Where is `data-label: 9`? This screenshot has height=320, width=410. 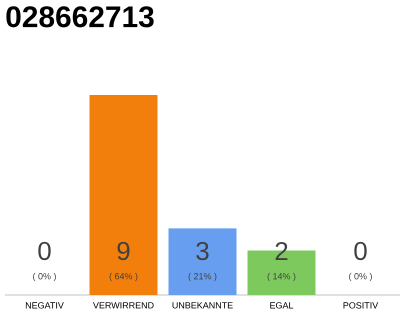 data-label: 9 is located at coordinates (124, 251).